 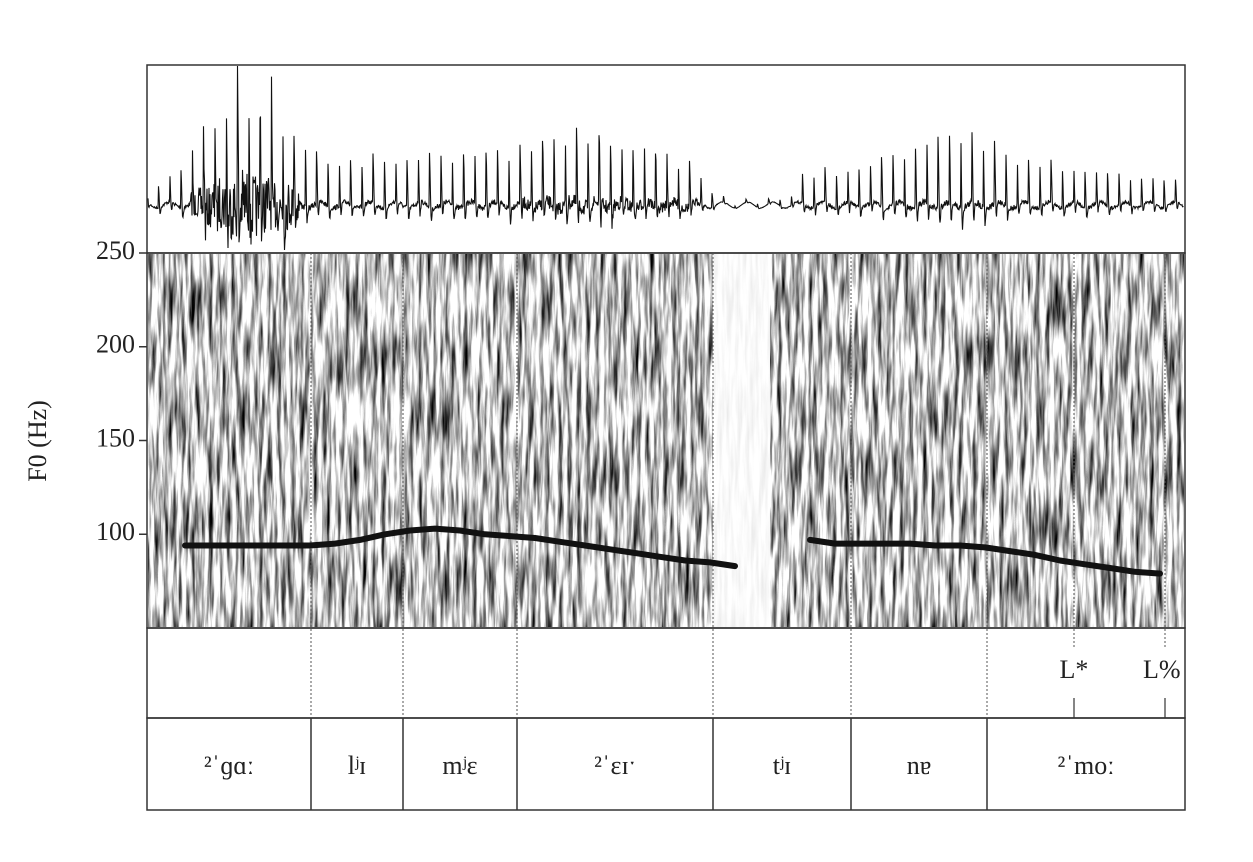 I want to click on silence, so click(x=741, y=440).